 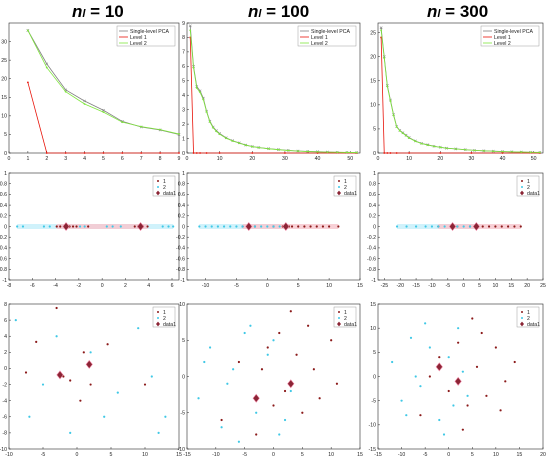 I want to click on y-tick-label: 0.8, so click(x=3, y=185).